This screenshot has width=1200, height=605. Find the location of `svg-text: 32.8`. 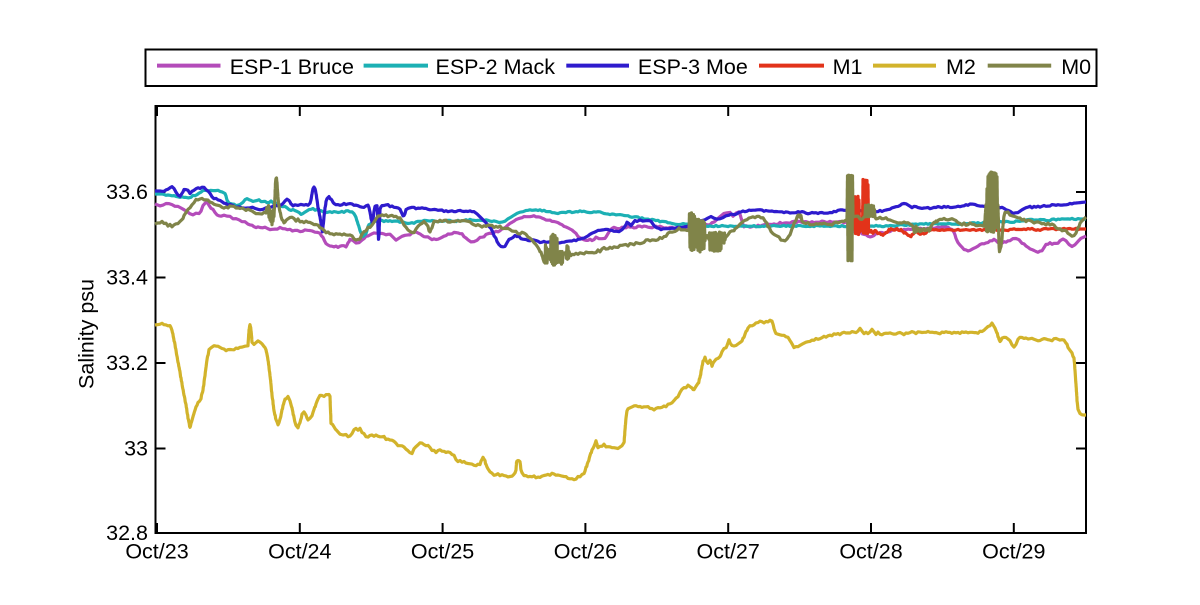

svg-text: 32.8 is located at coordinates (127, 533).